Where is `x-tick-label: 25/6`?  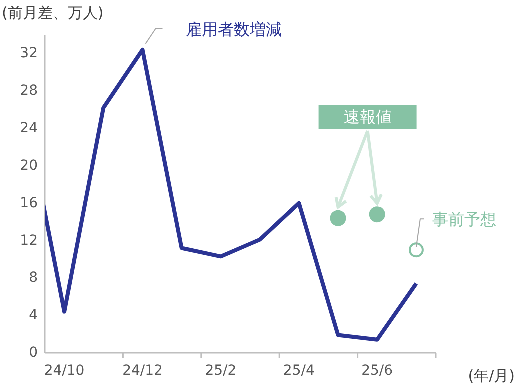 x-tick-label: 25/6 is located at coordinates (378, 371).